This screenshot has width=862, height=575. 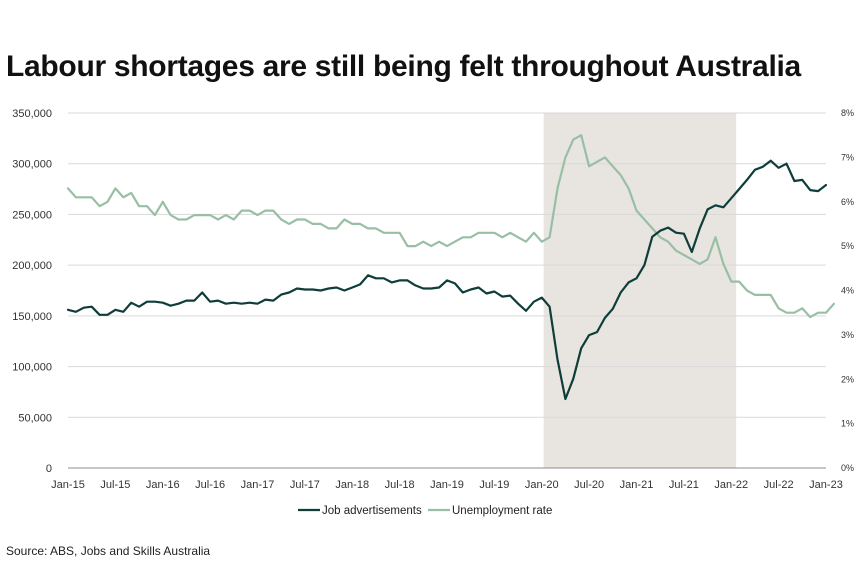 What do you see at coordinates (210, 485) in the screenshot?
I see `x-tick-label: Jul-16` at bounding box center [210, 485].